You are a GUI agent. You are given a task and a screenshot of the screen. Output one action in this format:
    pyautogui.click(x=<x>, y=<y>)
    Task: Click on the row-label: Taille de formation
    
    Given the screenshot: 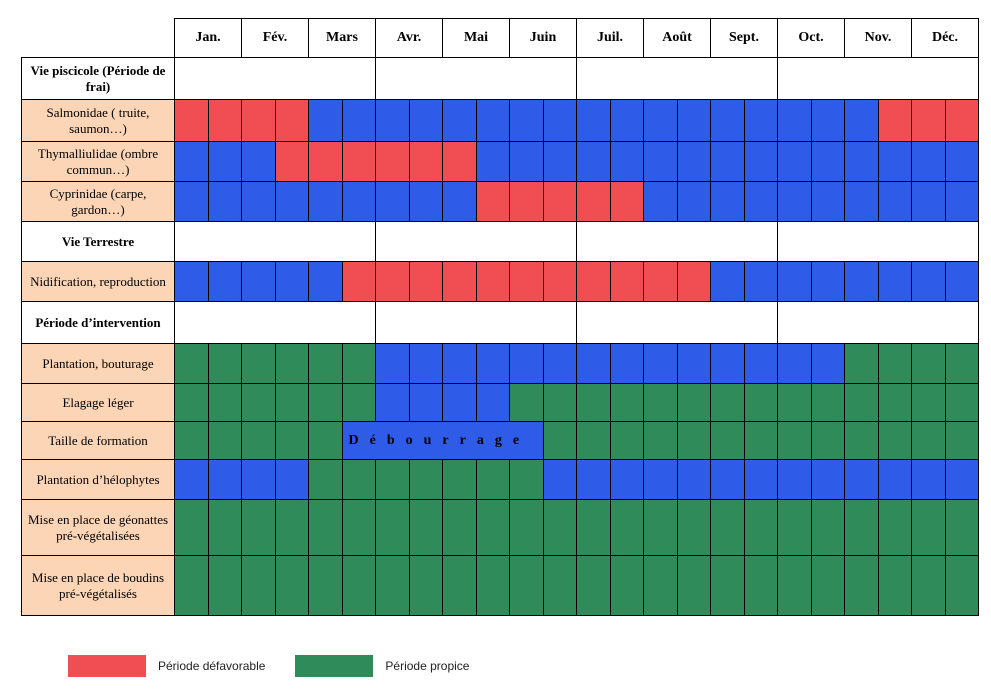 What is the action you would take?
    pyautogui.click(x=98, y=440)
    